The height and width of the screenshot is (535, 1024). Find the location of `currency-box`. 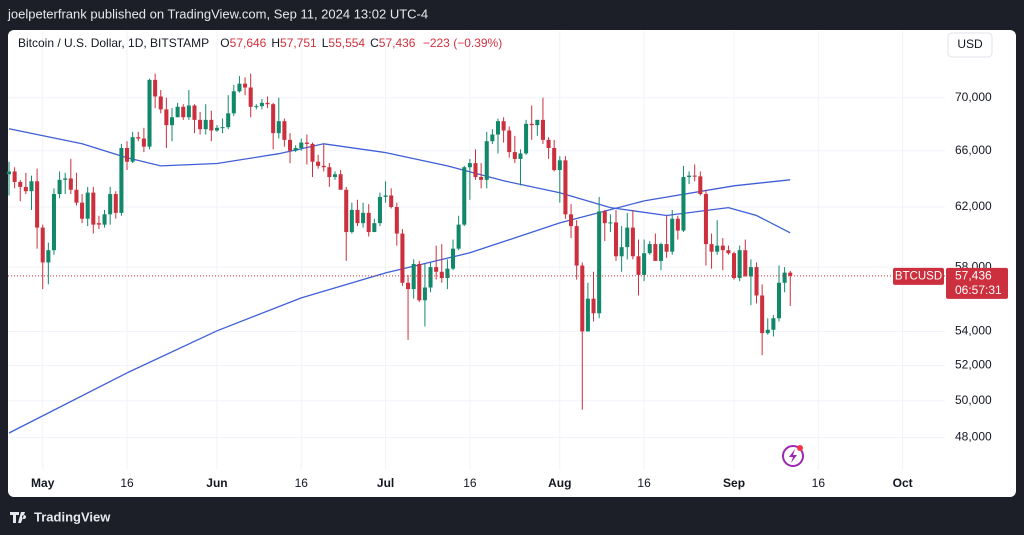

currency-box is located at coordinates (970, 45).